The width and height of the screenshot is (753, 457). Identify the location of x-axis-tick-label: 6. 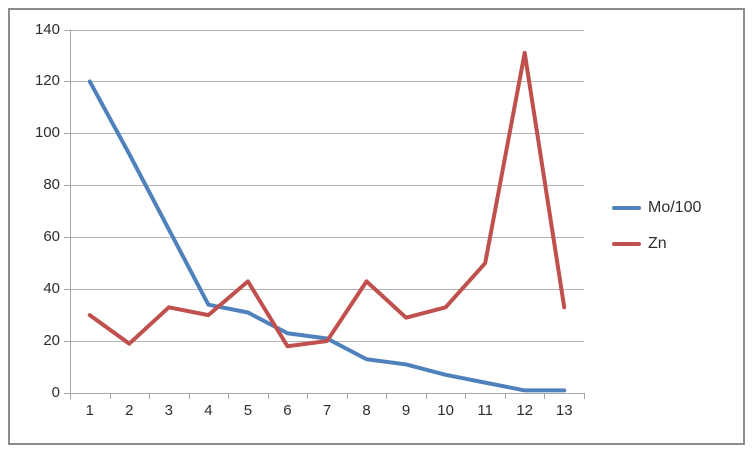
(287, 410).